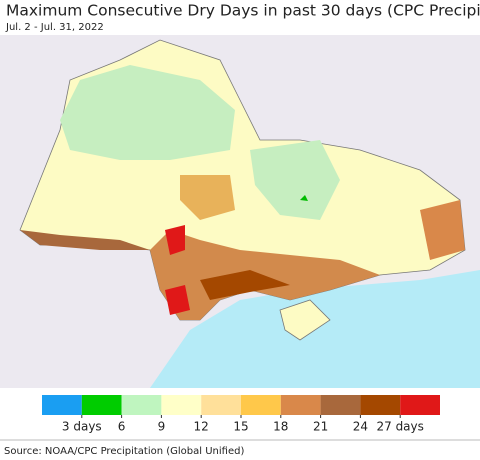 This screenshot has width=480, height=460. Describe the element at coordinates (399, 427) in the screenshot. I see `legend-tick-label: 27 days` at that location.